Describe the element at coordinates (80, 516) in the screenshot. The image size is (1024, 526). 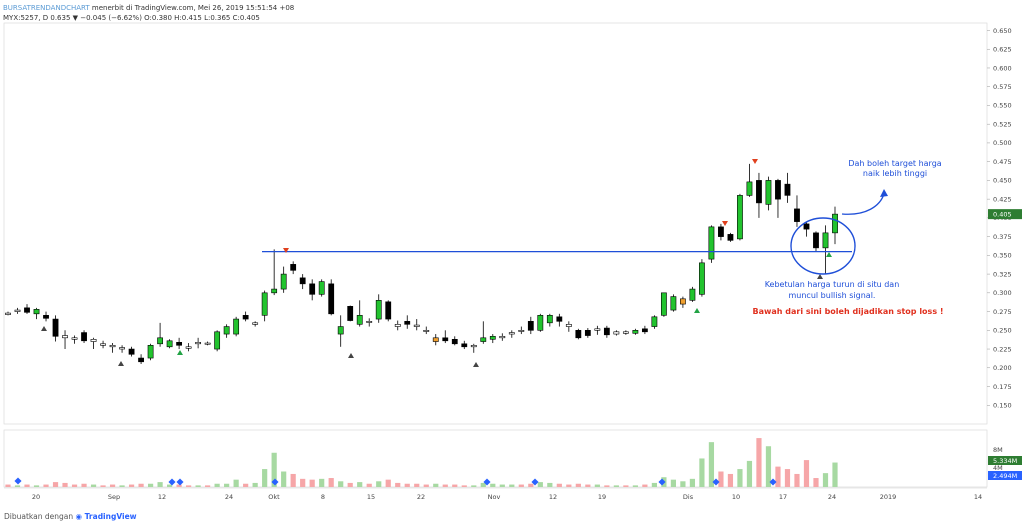
I see `tradingview-logo-icon: ◉` at that location.